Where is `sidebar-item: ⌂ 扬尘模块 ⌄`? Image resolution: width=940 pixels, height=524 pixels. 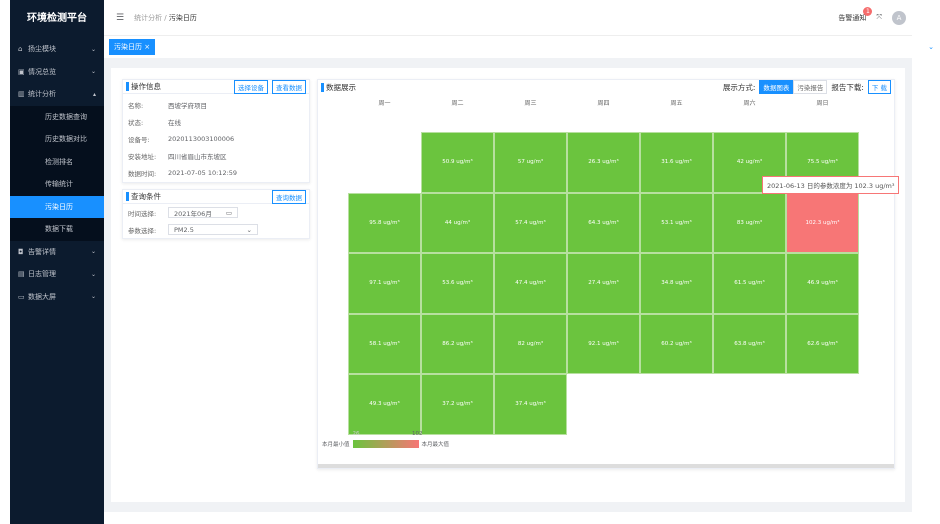
sidebar-item: ⌂ 扬尘模块 ⌄ is located at coordinates (57, 49).